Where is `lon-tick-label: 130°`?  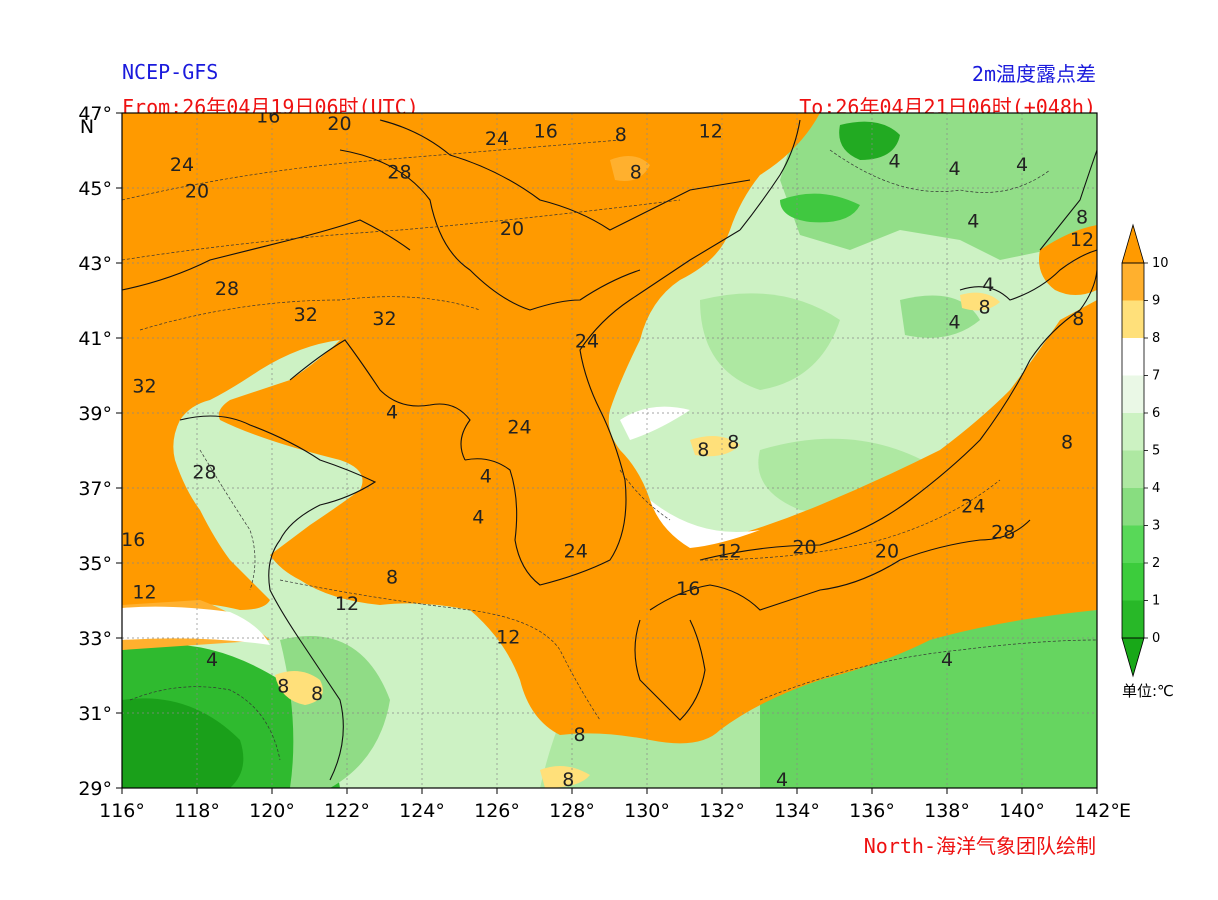
lon-tick-label: 130° is located at coordinates (647, 811).